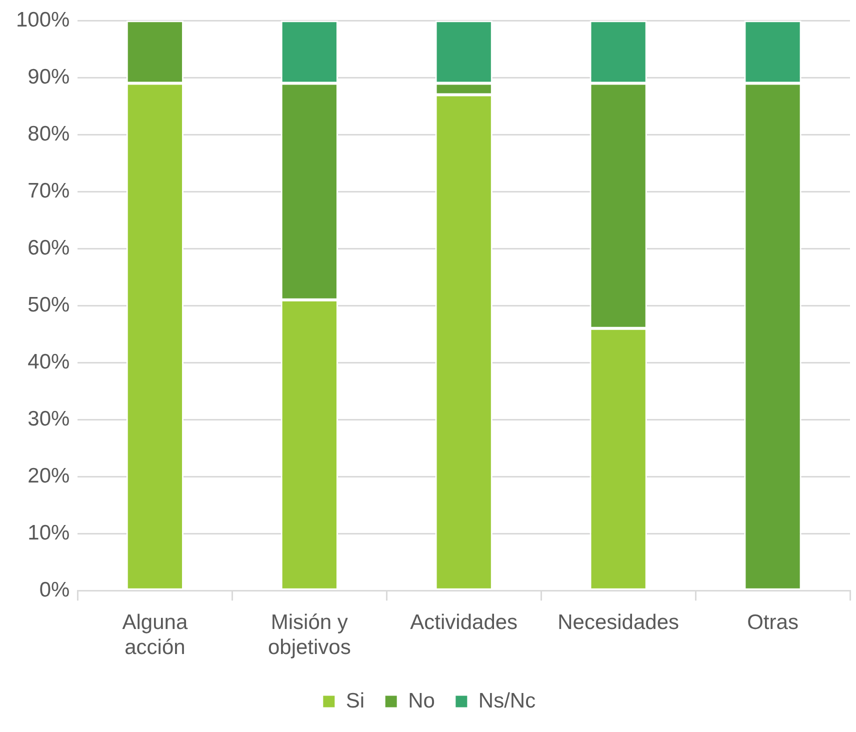  Describe the element at coordinates (49, 76) in the screenshot. I see `y-tick-label: 90%` at that location.